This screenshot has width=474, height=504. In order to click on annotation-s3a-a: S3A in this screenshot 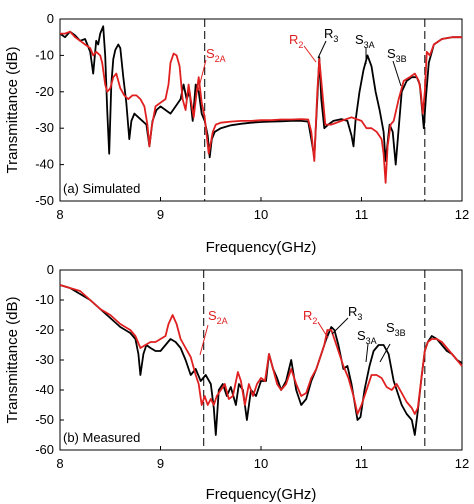, I will do `click(365, 48)`.